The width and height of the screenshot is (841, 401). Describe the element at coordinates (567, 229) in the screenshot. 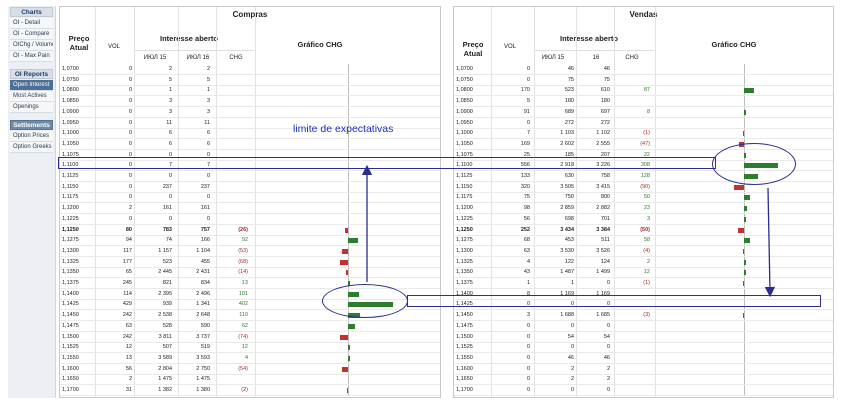

I see `oi-col1-cell: 3 434` at that location.